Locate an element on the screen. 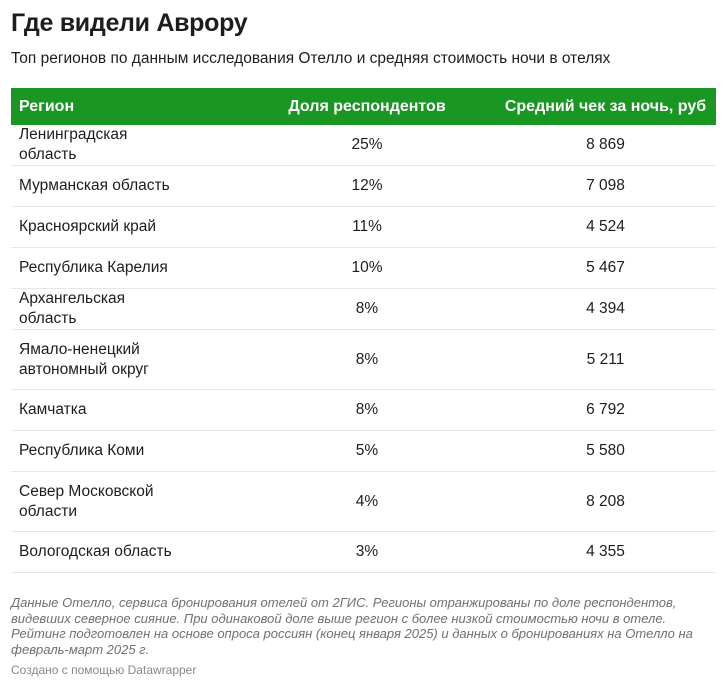  header-share: Доля респондентов is located at coordinates (367, 106).